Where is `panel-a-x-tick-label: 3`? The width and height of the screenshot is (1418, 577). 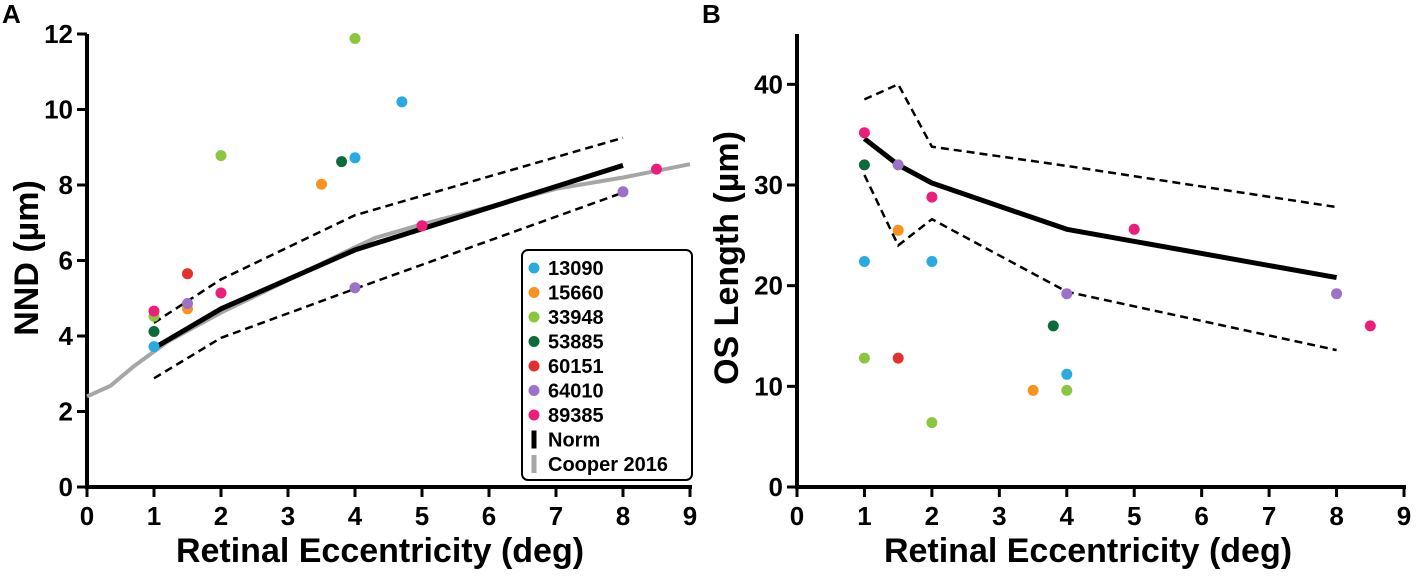
panel-a-x-tick-label: 3 is located at coordinates (288, 516).